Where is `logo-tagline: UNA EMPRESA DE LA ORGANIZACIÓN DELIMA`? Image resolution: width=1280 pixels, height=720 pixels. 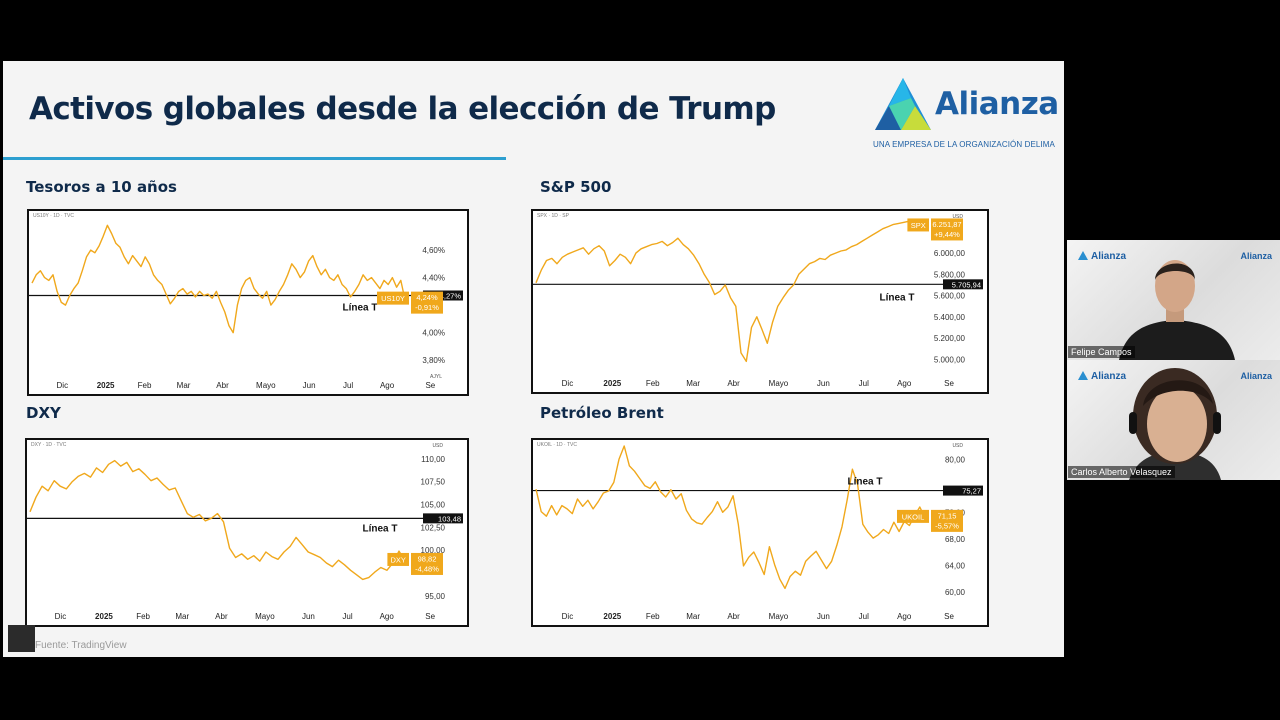 logo-tagline: UNA EMPRESA DE LA ORGANIZACIÓN DELIMA is located at coordinates (964, 144).